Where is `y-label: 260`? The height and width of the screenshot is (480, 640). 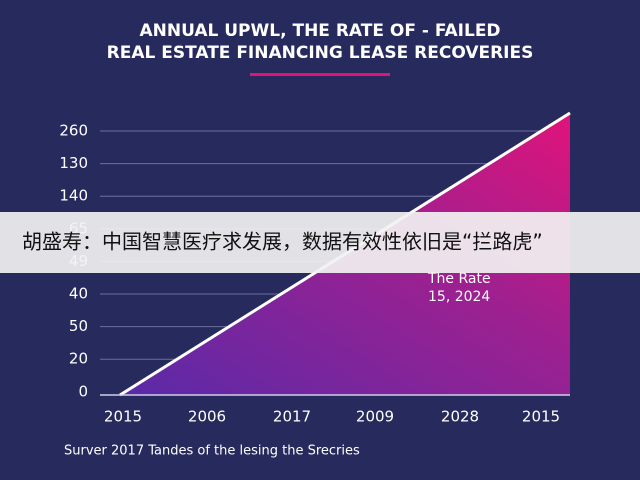
y-label: 260 is located at coordinates (73, 131).